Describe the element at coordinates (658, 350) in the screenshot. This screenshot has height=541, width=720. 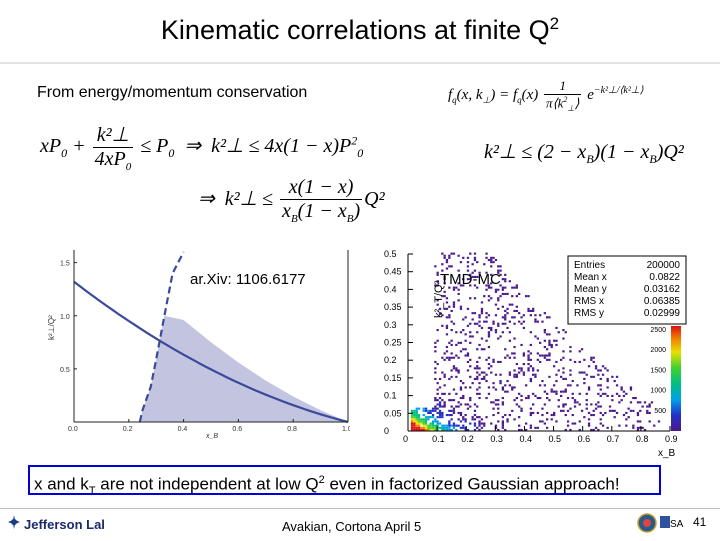
I see `colorbar-tick-label: 2000` at that location.